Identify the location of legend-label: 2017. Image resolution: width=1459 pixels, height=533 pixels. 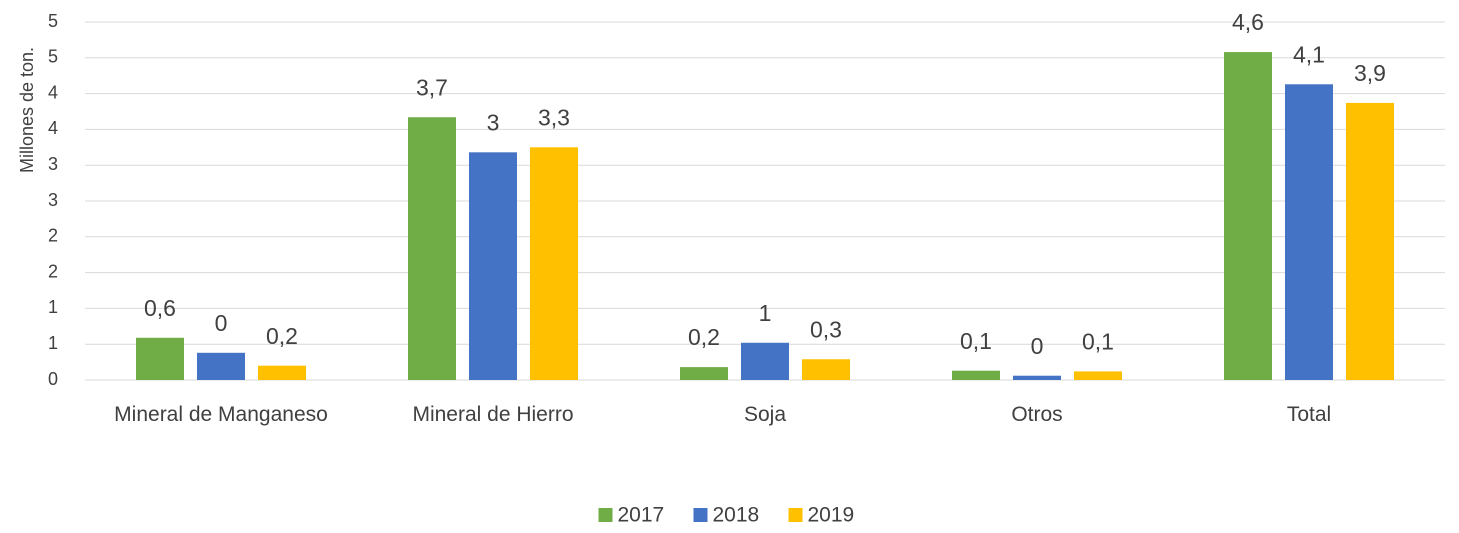
(641, 515).